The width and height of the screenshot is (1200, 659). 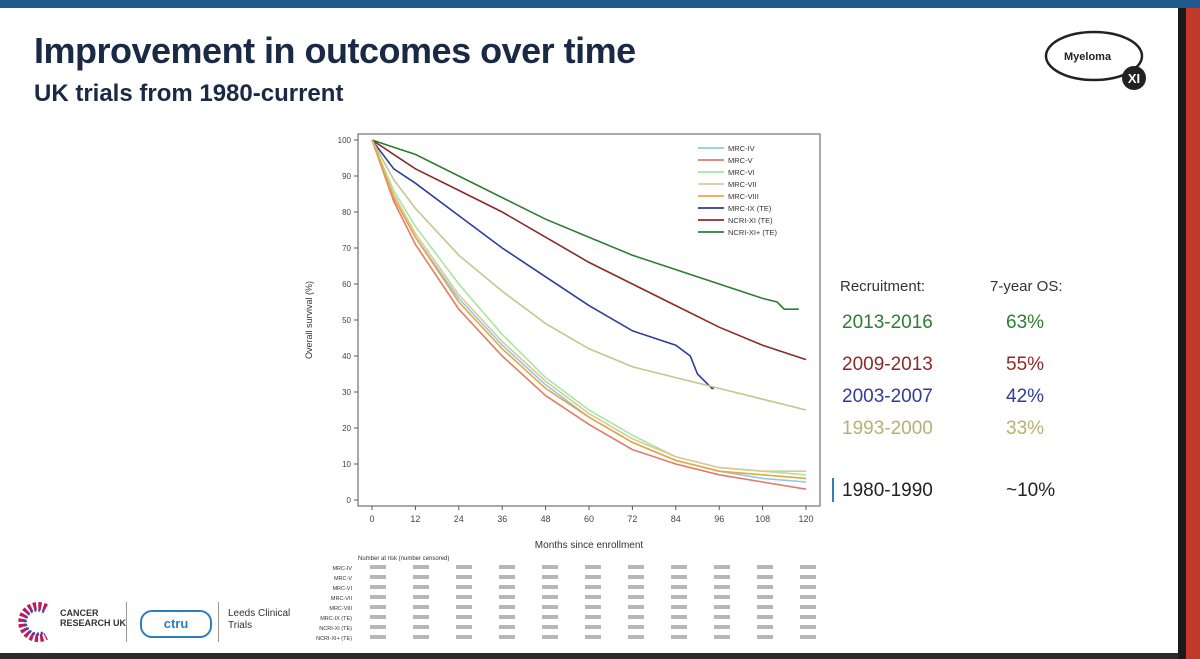 What do you see at coordinates (346, 356) in the screenshot?
I see `y-tick-label: 40` at bounding box center [346, 356].